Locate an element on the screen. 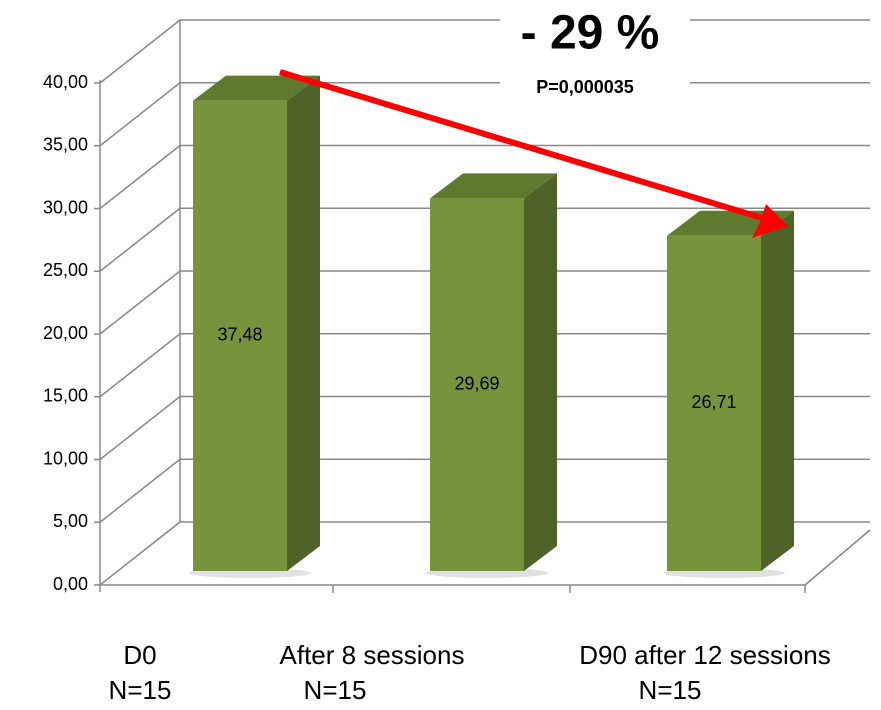 The width and height of the screenshot is (881, 710). trend-arrow is located at coordinates (526, 146).